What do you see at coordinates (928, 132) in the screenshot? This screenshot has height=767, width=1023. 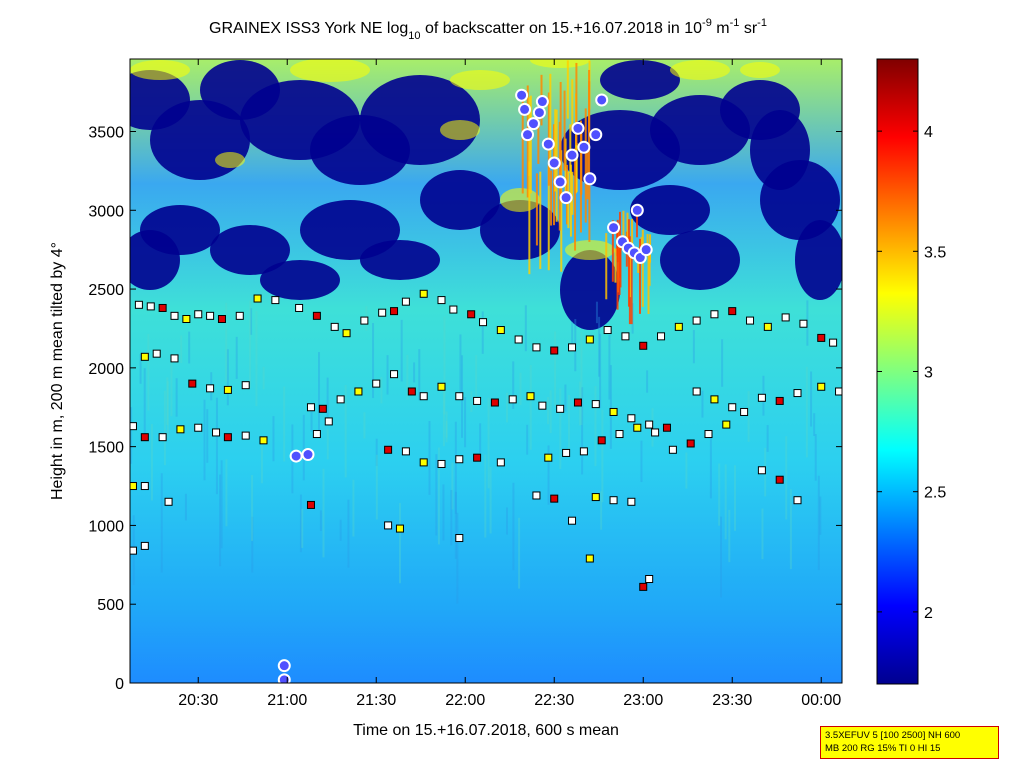 I see `colorbar-tick-label: 4` at bounding box center [928, 132].